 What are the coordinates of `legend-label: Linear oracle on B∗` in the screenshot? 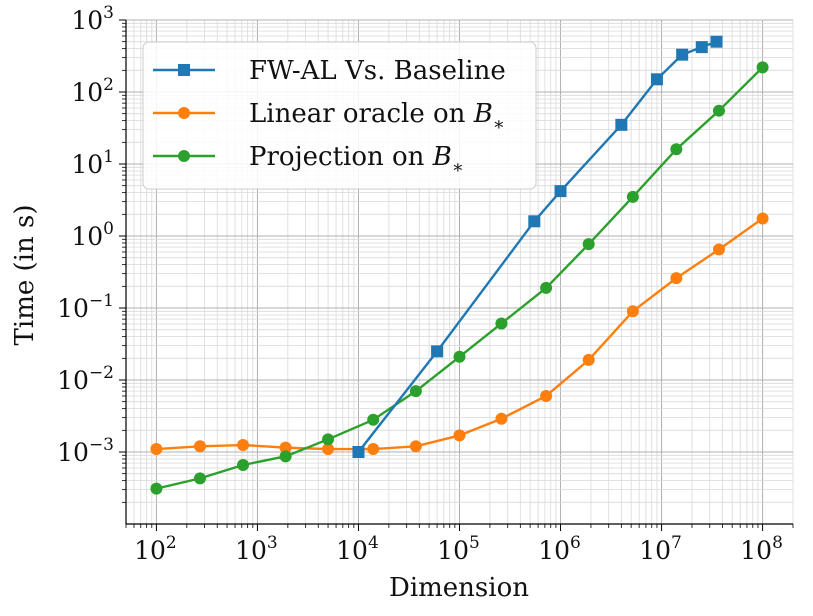 It's located at (377, 117).